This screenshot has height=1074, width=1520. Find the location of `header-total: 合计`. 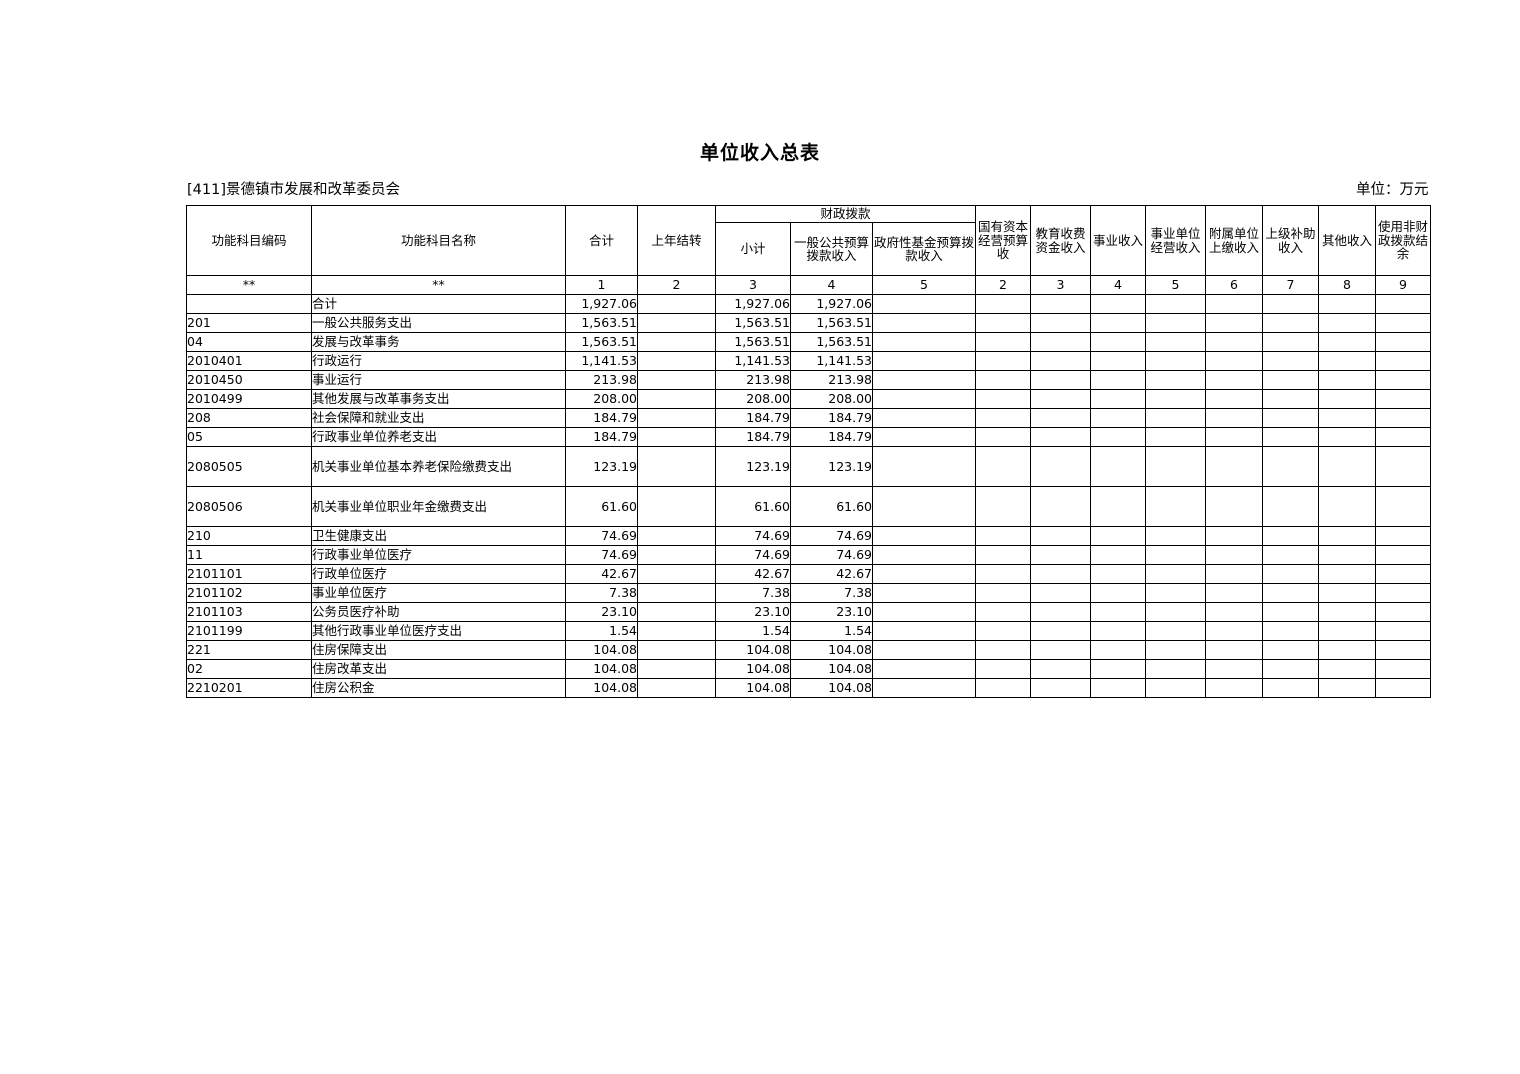

header-total: 合计 is located at coordinates (601, 240).